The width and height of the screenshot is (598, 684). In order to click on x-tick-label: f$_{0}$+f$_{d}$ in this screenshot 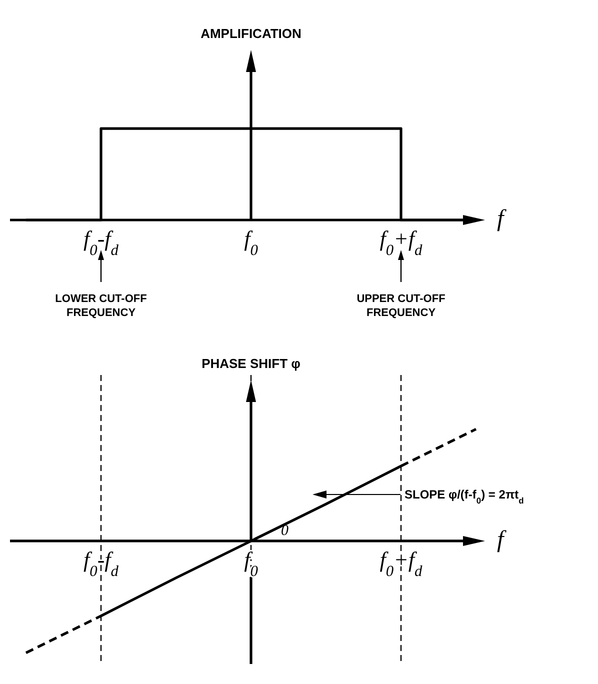, I will do `click(401, 242)`.